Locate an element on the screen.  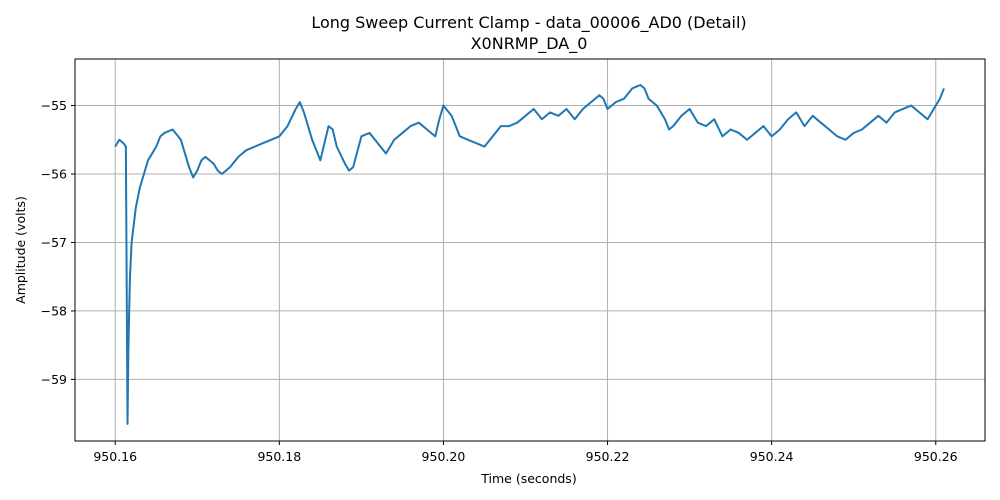
x-tick-label: 950.22 is located at coordinates (608, 456).